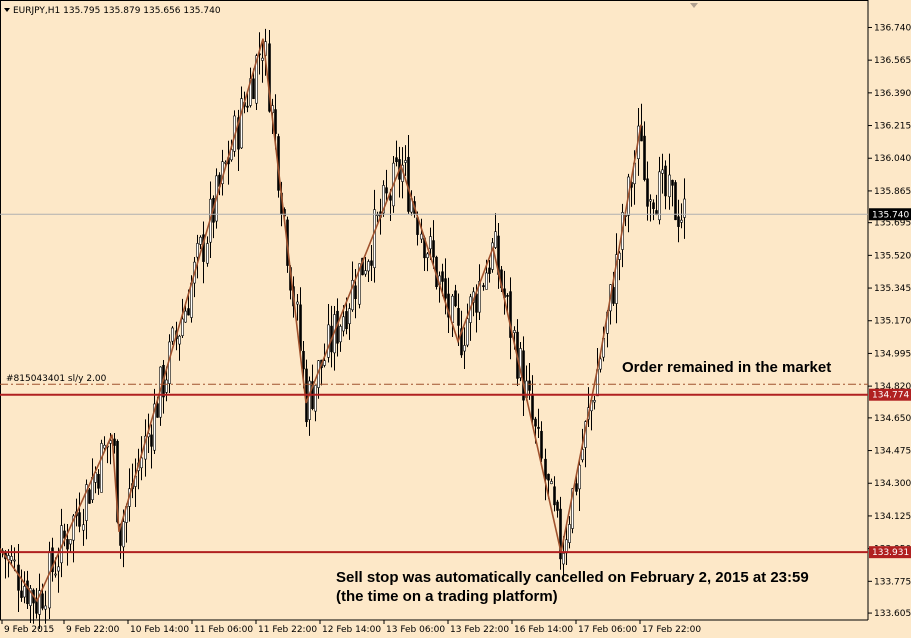 The height and width of the screenshot is (638, 911). Describe the element at coordinates (892, 28) in the screenshot. I see `price-tick-label: 136.740` at that location.